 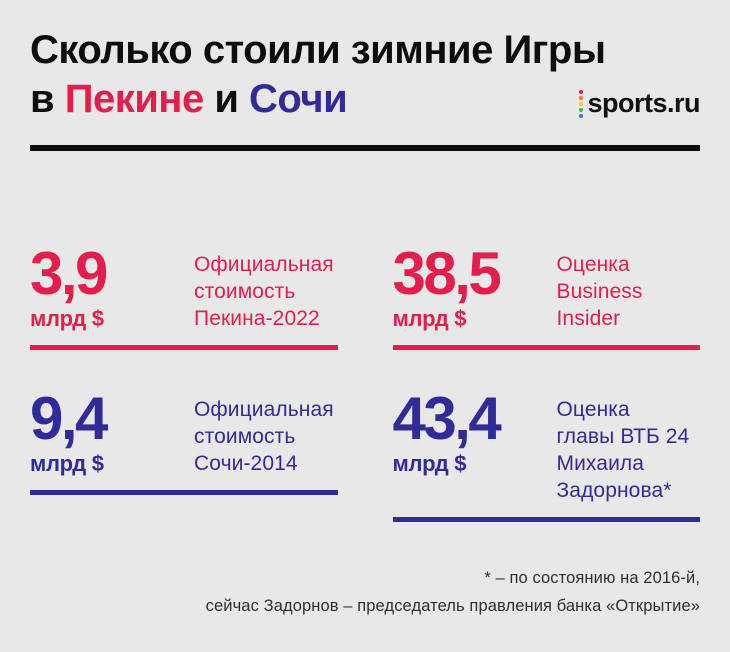 I want to click on stat-number-block: 43,4 млрд $, so click(x=463, y=444).